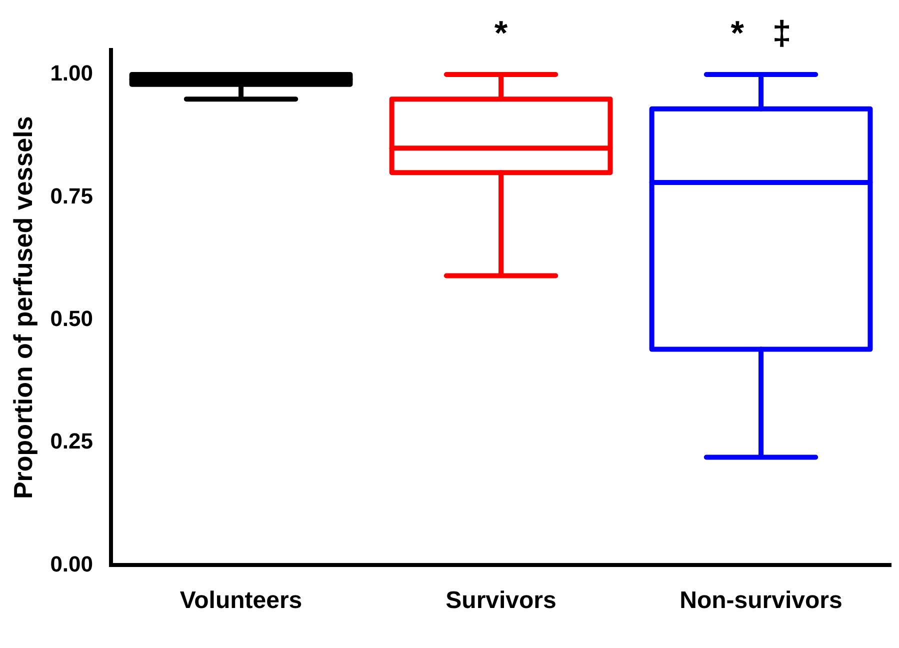 This screenshot has height=648, width=899. What do you see at coordinates (72, 73) in the screenshot?
I see `y-tick-label: 1.00` at bounding box center [72, 73].